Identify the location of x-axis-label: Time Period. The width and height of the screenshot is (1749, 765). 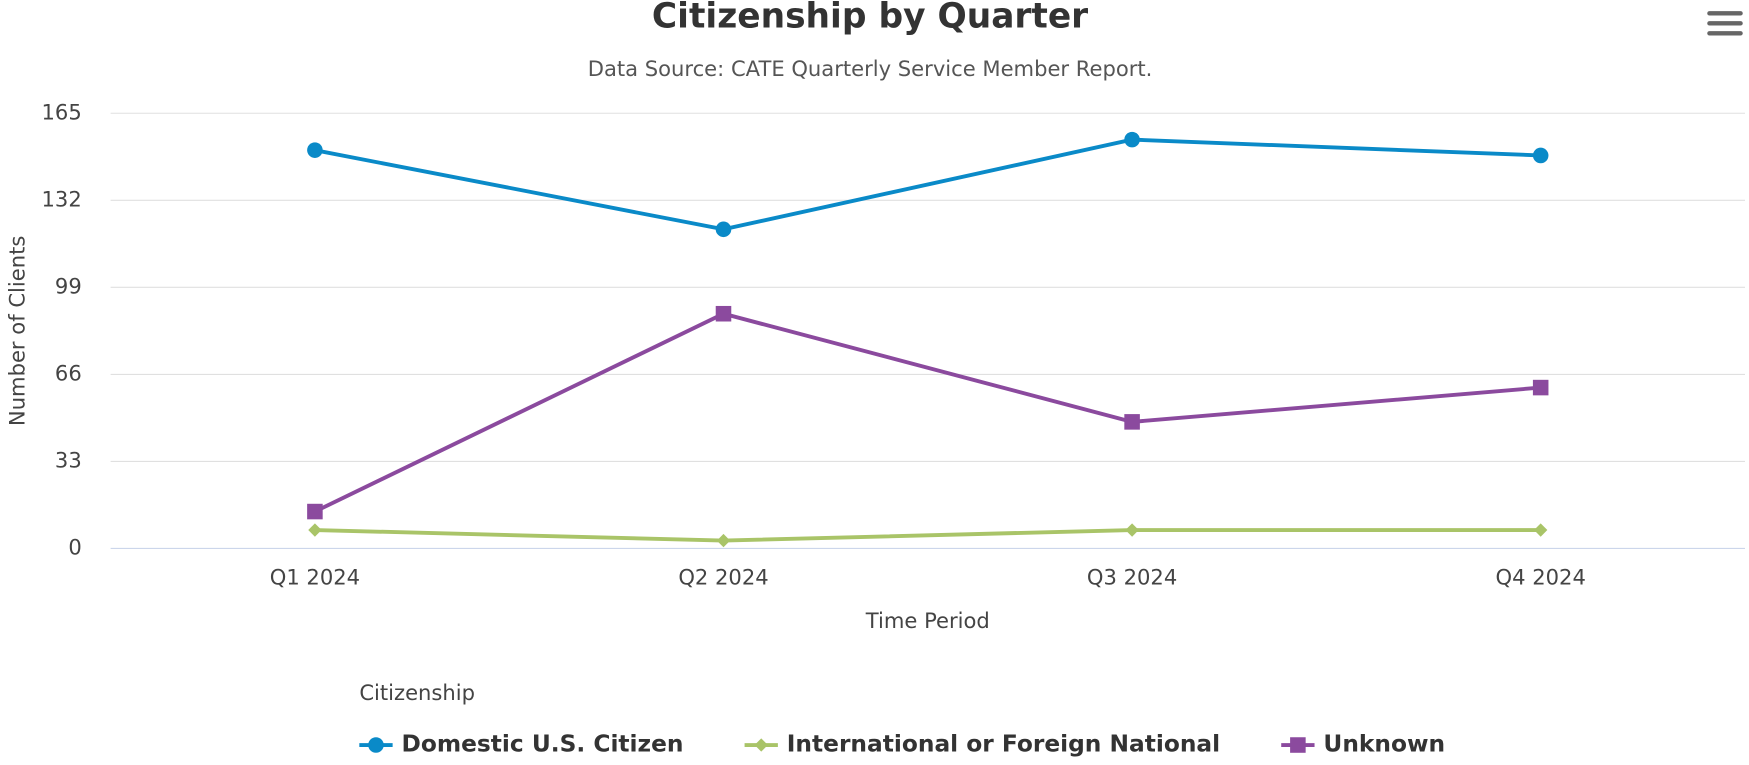
(927, 620).